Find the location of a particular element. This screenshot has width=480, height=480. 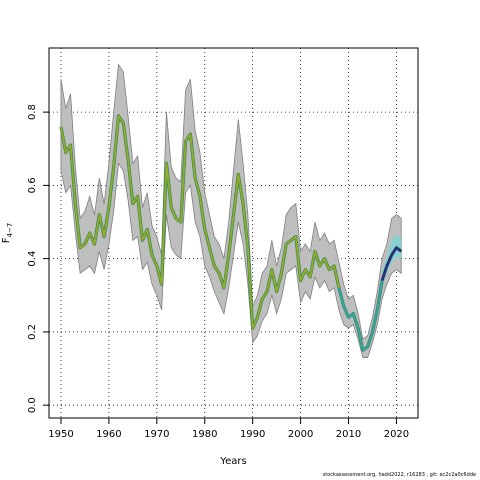

x-axis-title: Years is located at coordinates (232, 461).